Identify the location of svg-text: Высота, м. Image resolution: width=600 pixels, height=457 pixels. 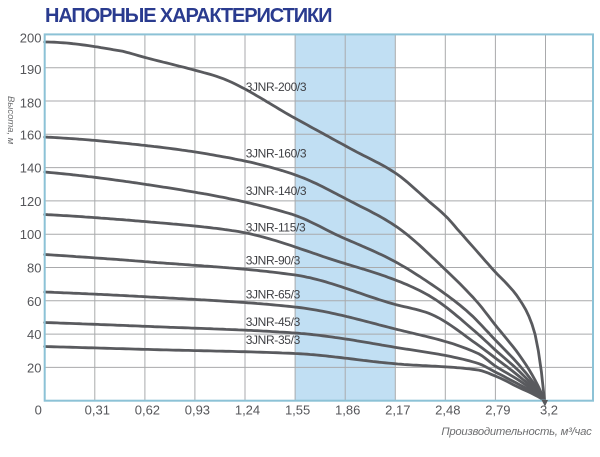
(10, 120).